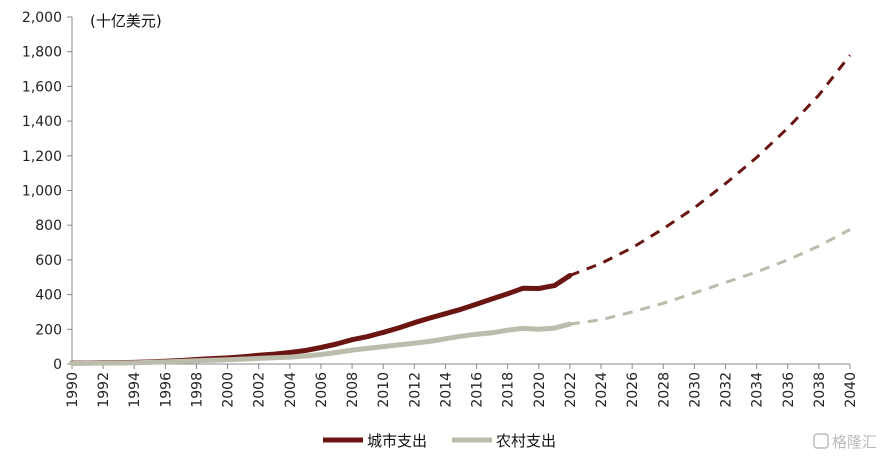  What do you see at coordinates (166, 390) in the screenshot?
I see `x-tick-label: 1996` at bounding box center [166, 390].